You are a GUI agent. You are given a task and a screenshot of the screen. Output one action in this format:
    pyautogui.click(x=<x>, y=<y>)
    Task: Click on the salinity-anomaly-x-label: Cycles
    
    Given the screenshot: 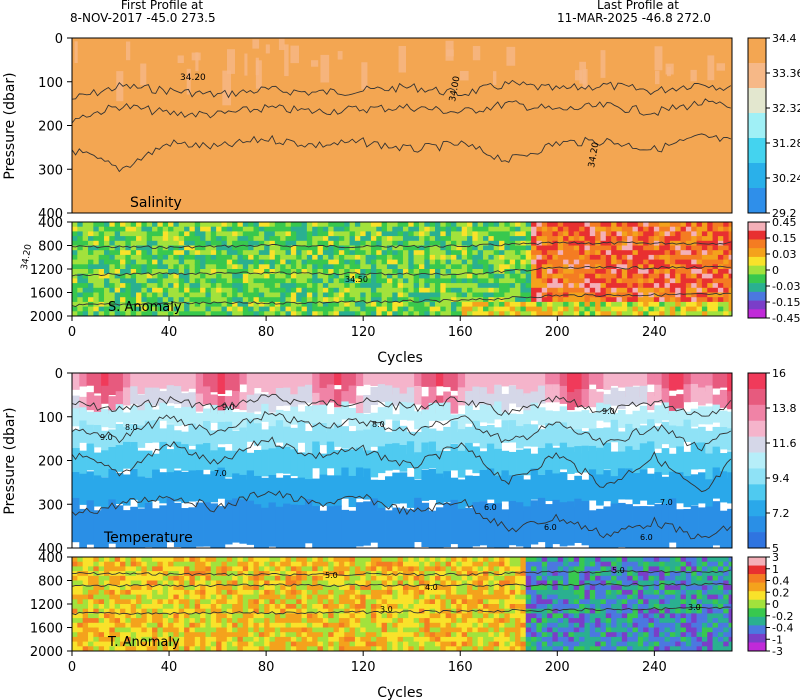 What is the action you would take?
    pyautogui.click(x=400, y=358)
    